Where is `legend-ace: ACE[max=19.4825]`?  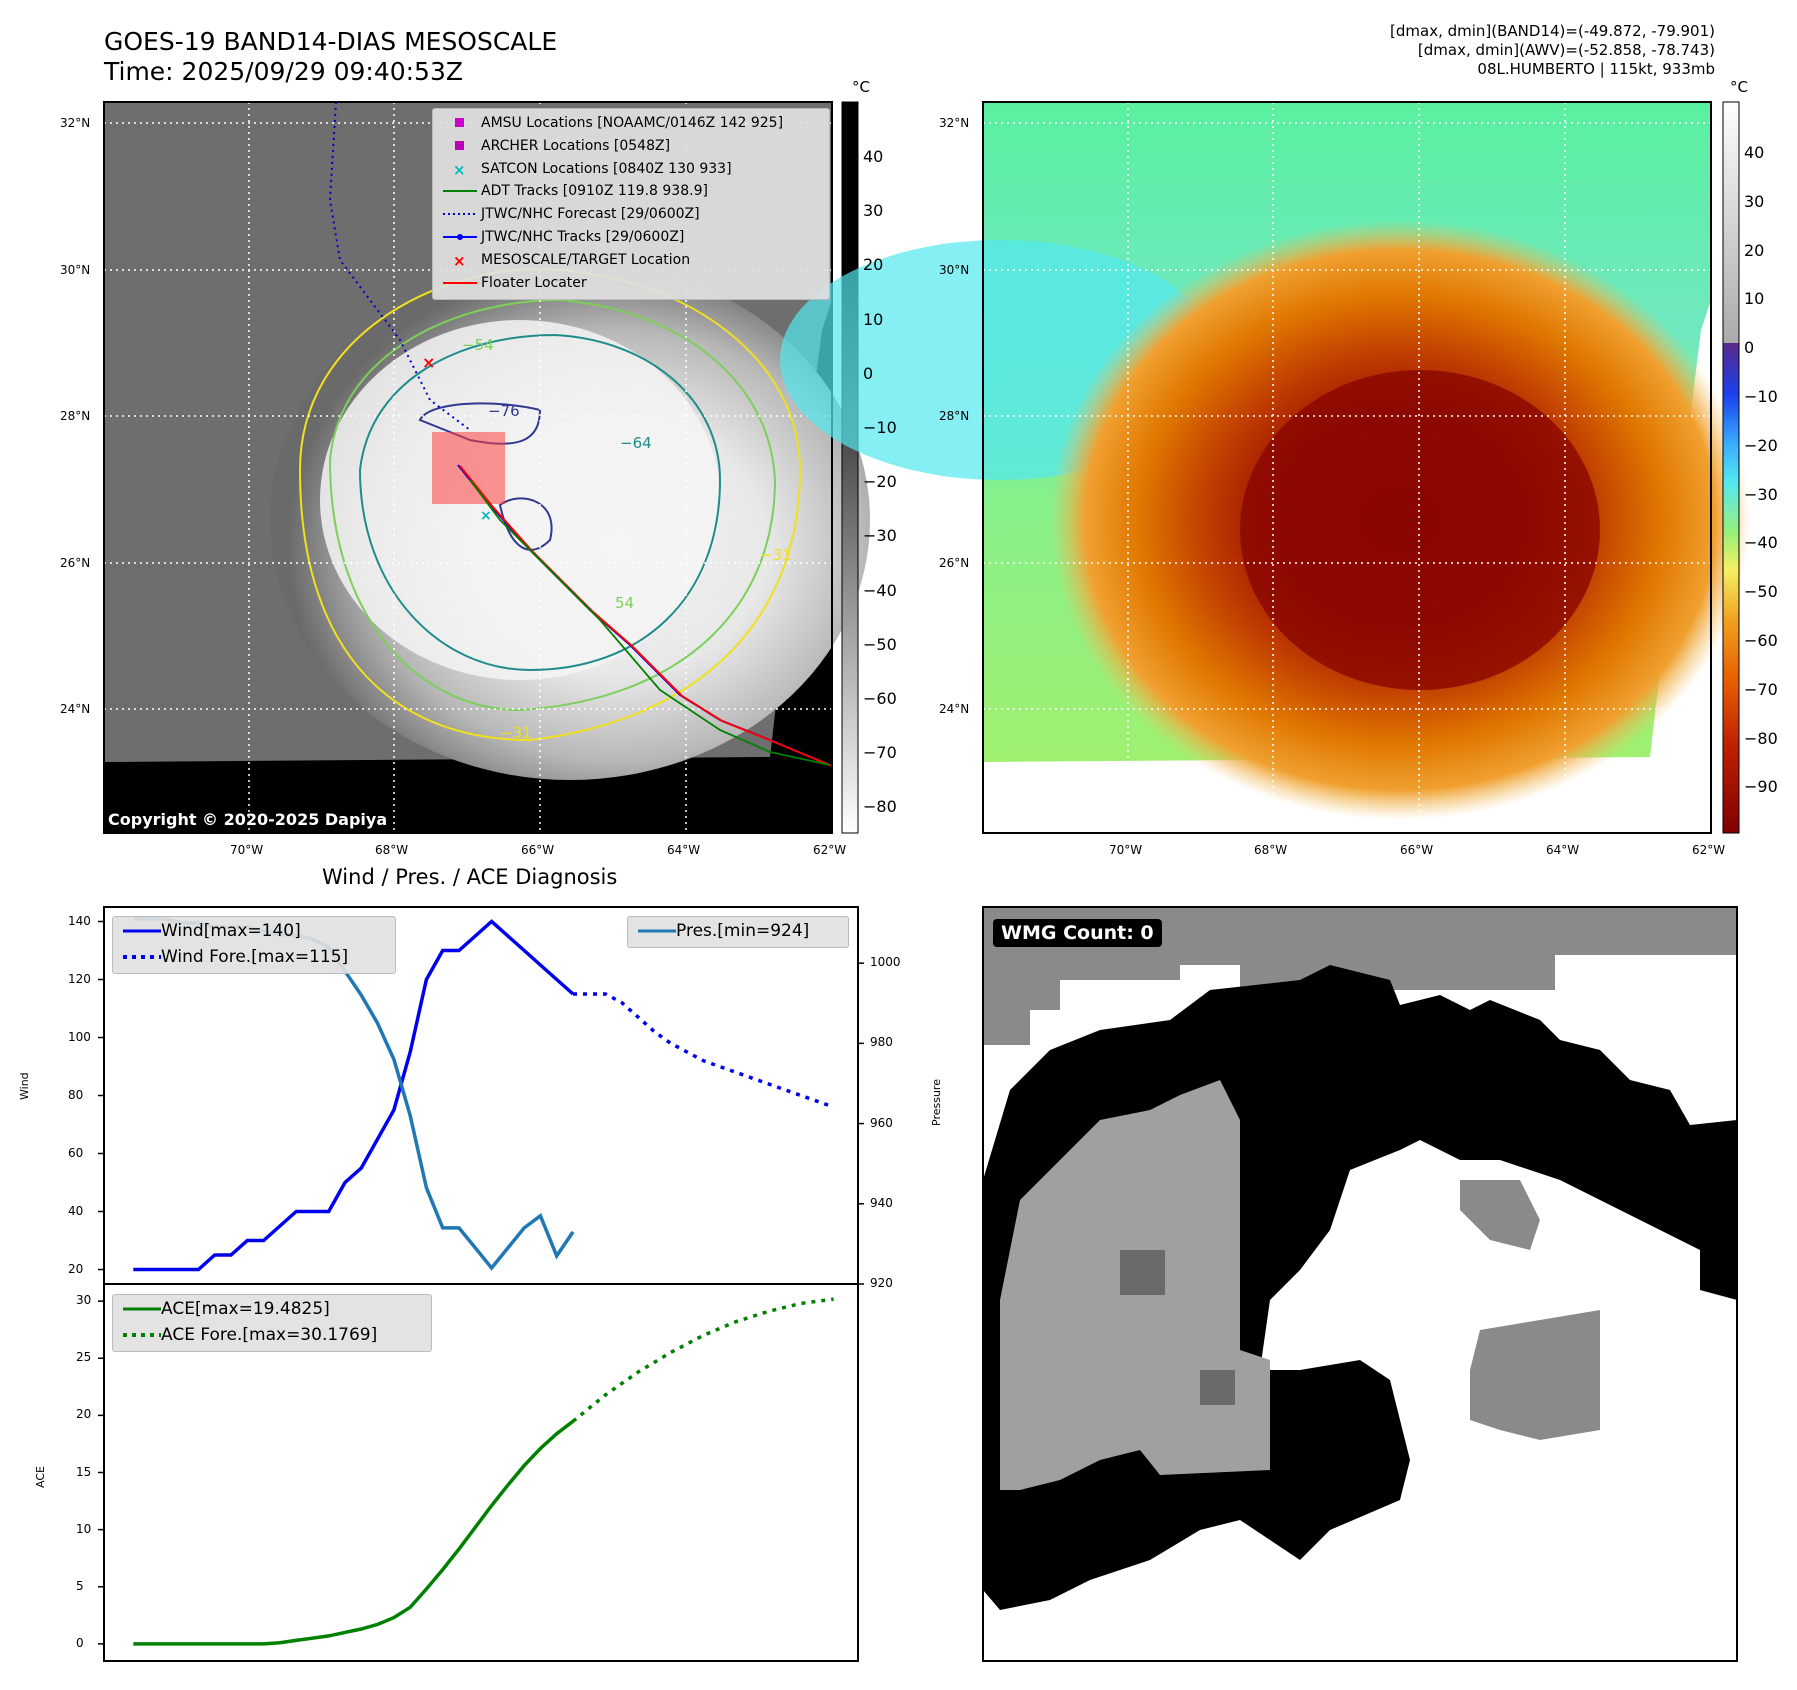
legend-ace: ACE[max=19.4825] is located at coordinates (245, 1309).